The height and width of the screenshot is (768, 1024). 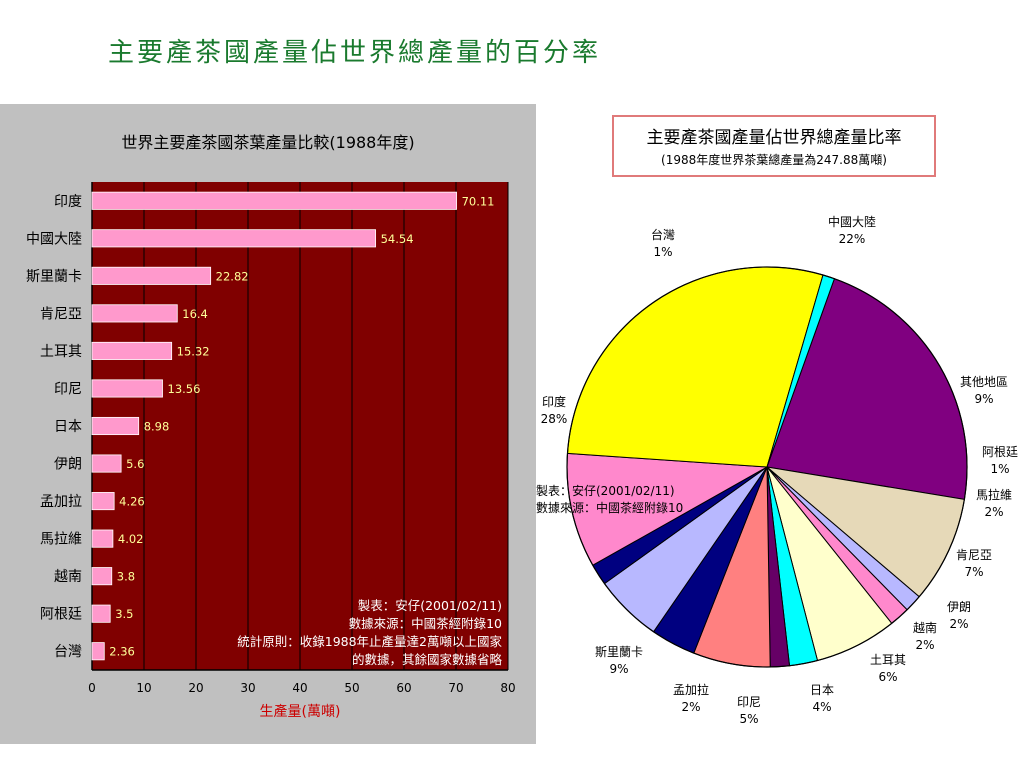 What do you see at coordinates (54, 239) in the screenshot?
I see `y-tick-label: 中國大陸` at bounding box center [54, 239].